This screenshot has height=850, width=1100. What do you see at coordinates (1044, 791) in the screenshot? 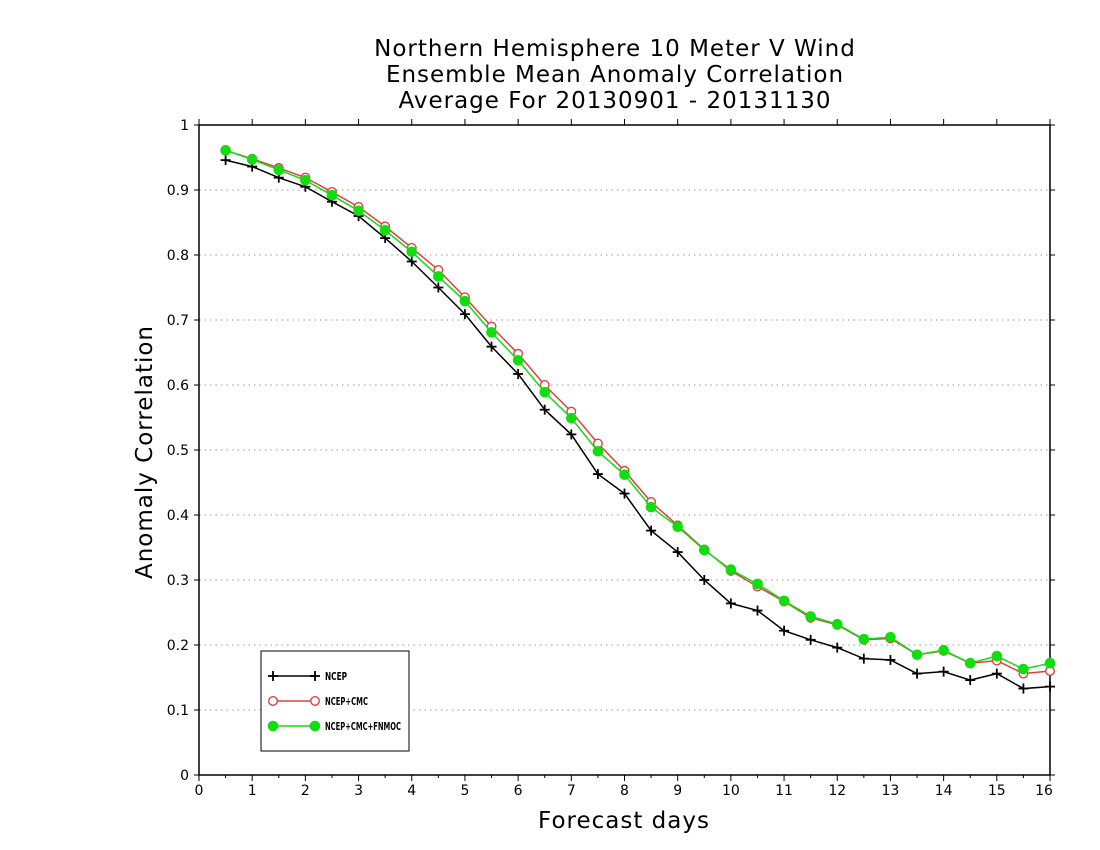
I see `x-tick-label: 16` at bounding box center [1044, 791].